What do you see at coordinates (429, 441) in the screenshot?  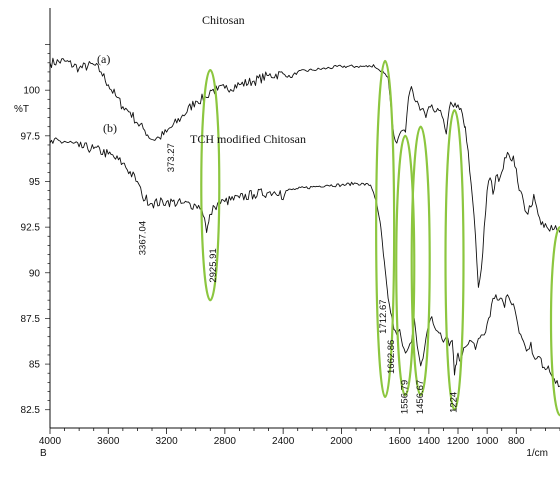 I see `x-tick-label: 1400` at bounding box center [429, 441].